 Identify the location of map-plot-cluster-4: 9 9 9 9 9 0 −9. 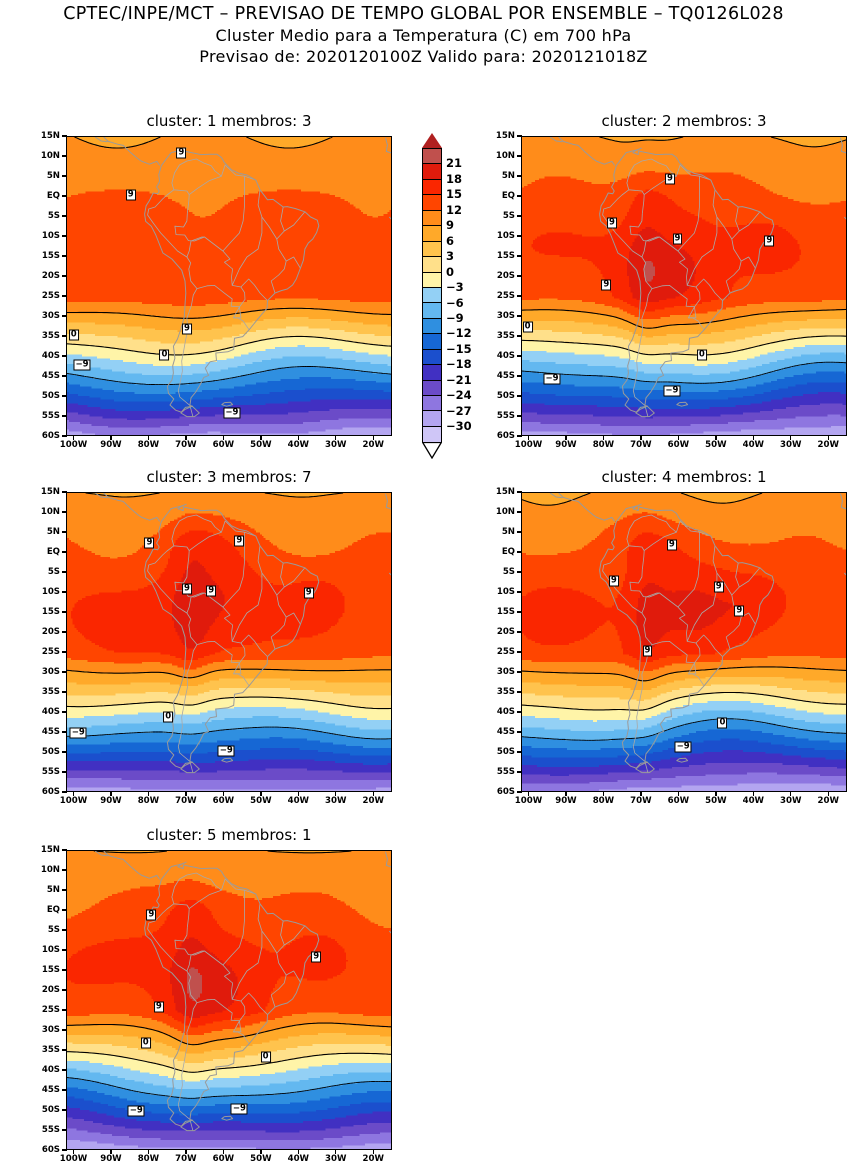
(684, 642).